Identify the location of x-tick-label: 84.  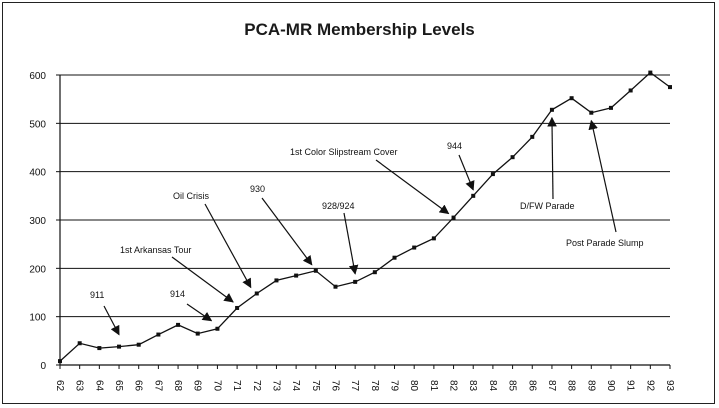
(492, 386).